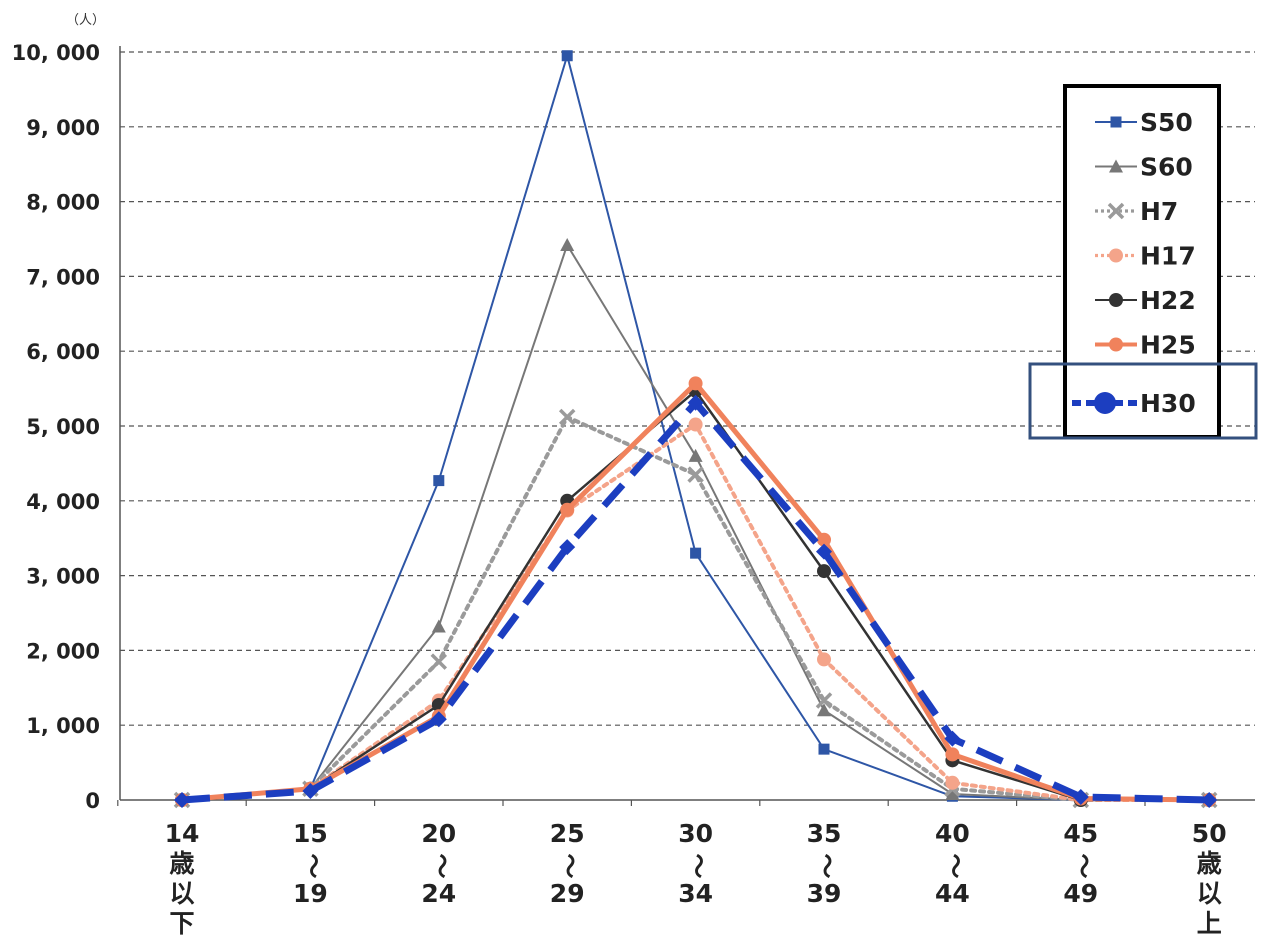  Describe the element at coordinates (1209, 923) in the screenshot. I see `x-tick-label: 上` at that location.